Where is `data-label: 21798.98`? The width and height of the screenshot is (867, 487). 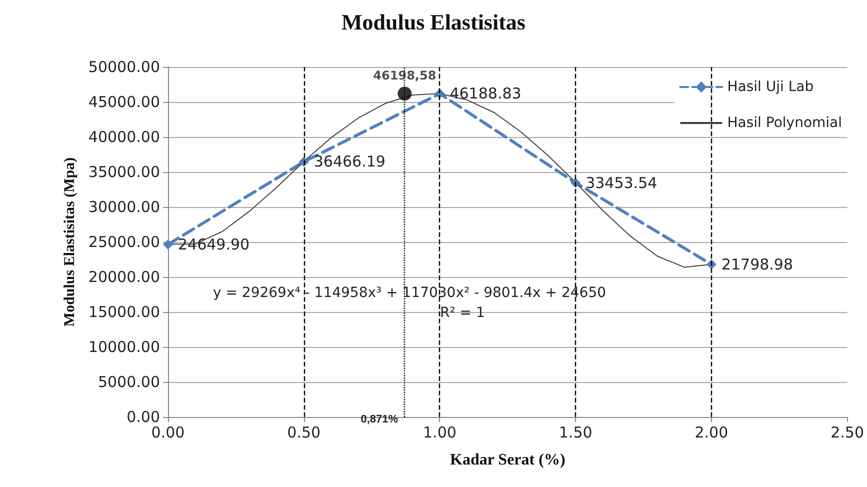
data-label: 21798.98 is located at coordinates (757, 264).